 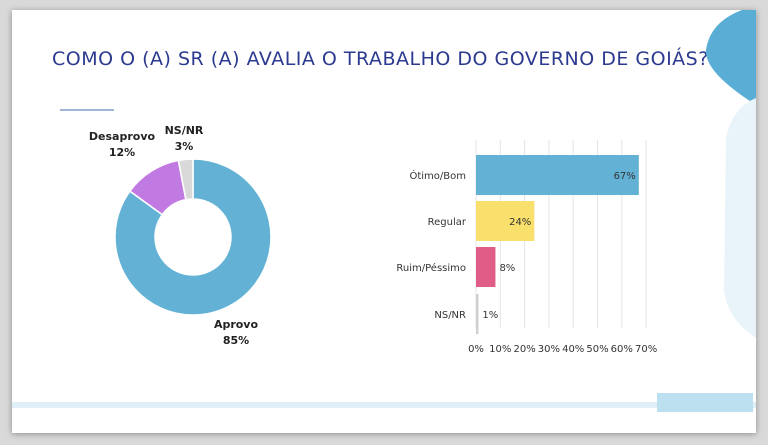 What do you see at coordinates (573, 349) in the screenshot?
I see `x-tick-label: 40%` at bounding box center [573, 349].